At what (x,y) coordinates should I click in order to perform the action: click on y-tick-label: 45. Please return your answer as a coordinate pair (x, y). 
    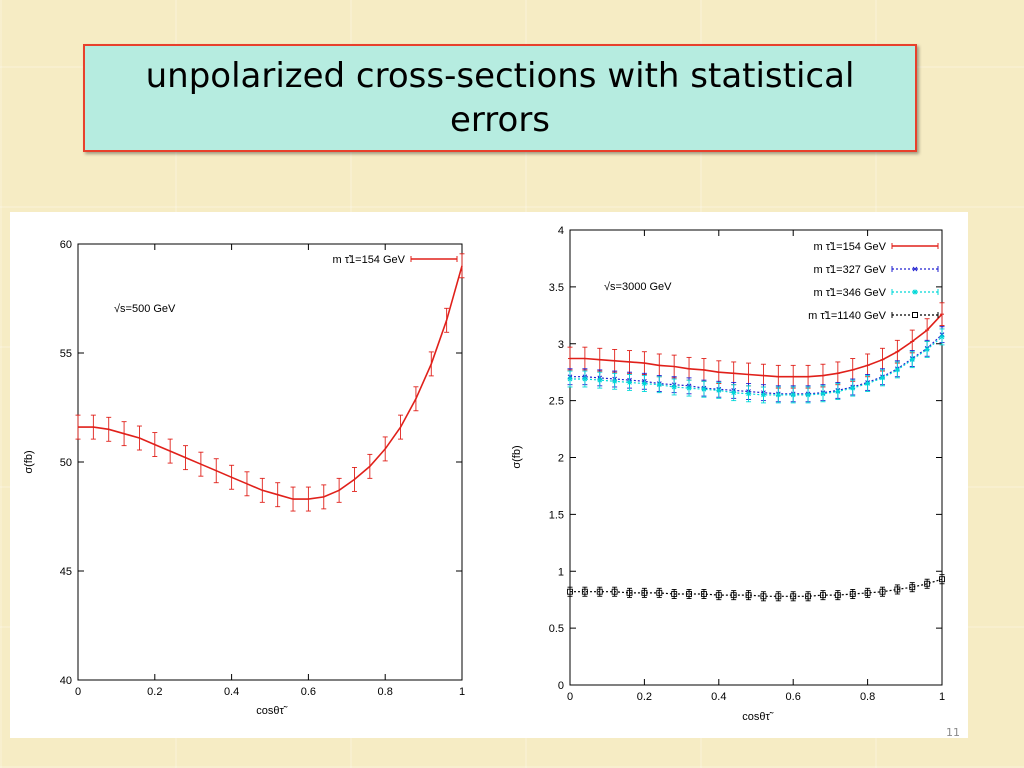
    Looking at the image, I should click on (66, 572).